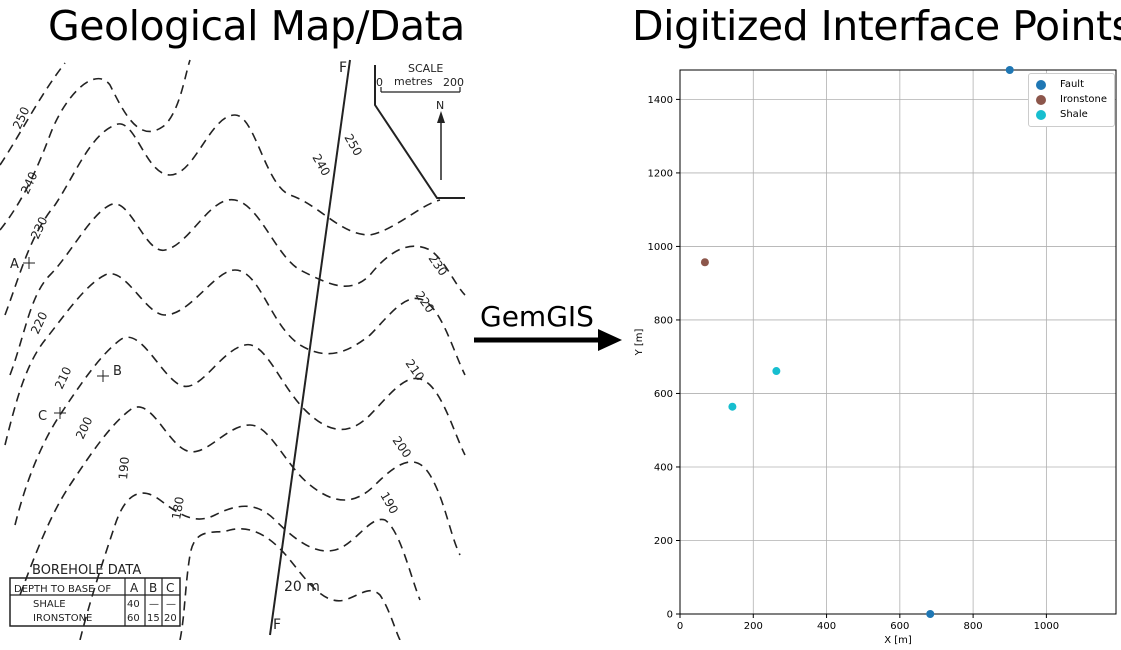 Image resolution: width=1121 pixels, height=650 pixels. Describe the element at coordinates (170, 618) in the screenshot. I see `table-cell: 20` at that location.